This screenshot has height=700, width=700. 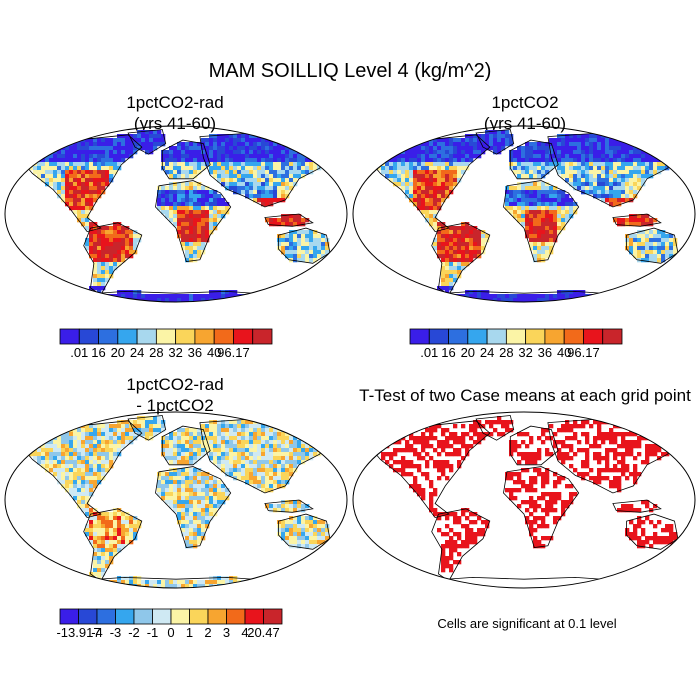 I want to click on colorbar-1-tick-label: 28, so click(x=156, y=352).